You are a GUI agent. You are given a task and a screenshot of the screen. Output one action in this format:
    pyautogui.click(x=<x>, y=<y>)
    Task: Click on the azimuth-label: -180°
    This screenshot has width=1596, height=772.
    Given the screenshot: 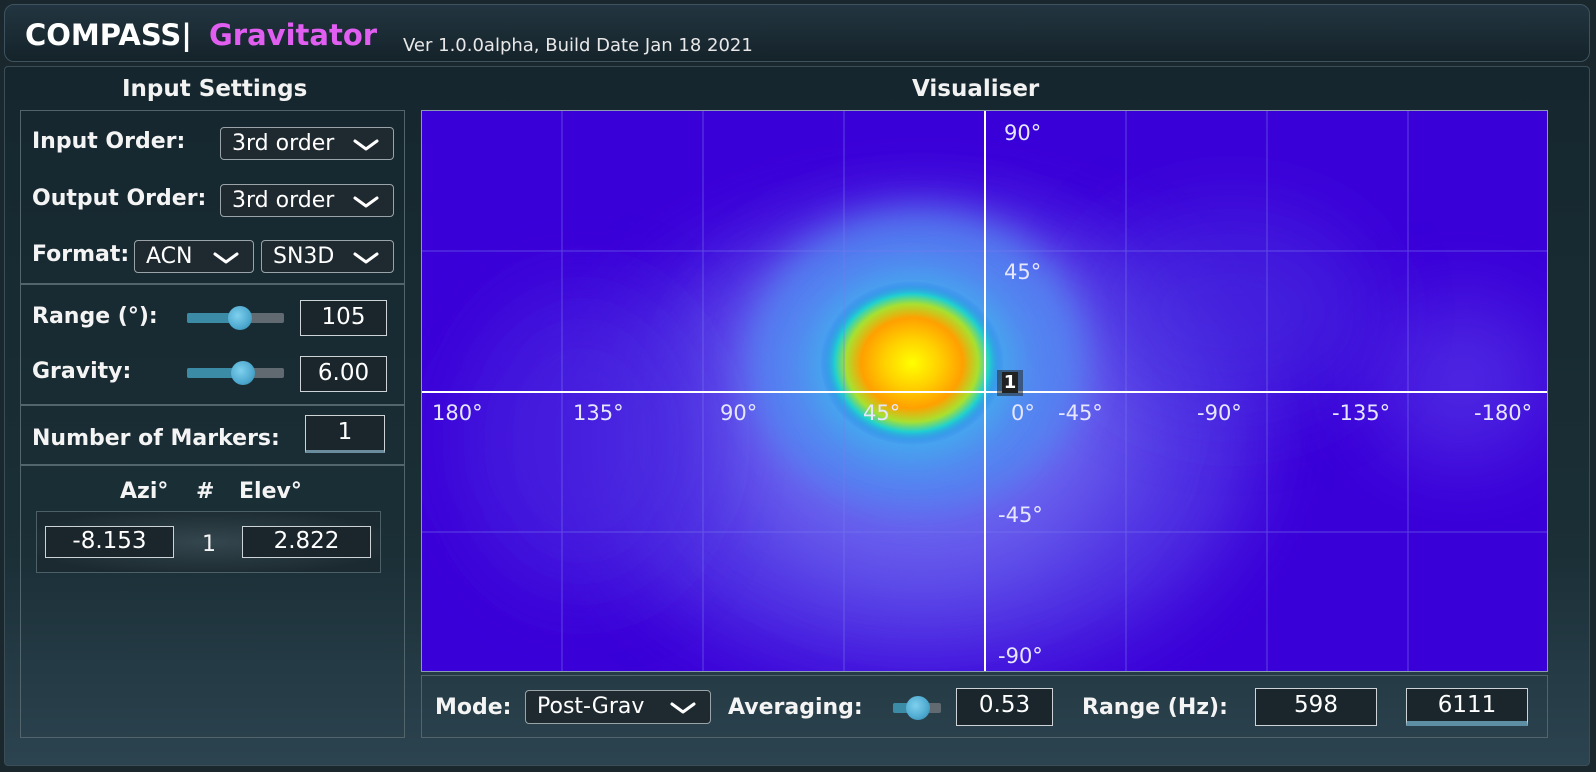 What is the action you would take?
    pyautogui.click(x=1503, y=413)
    